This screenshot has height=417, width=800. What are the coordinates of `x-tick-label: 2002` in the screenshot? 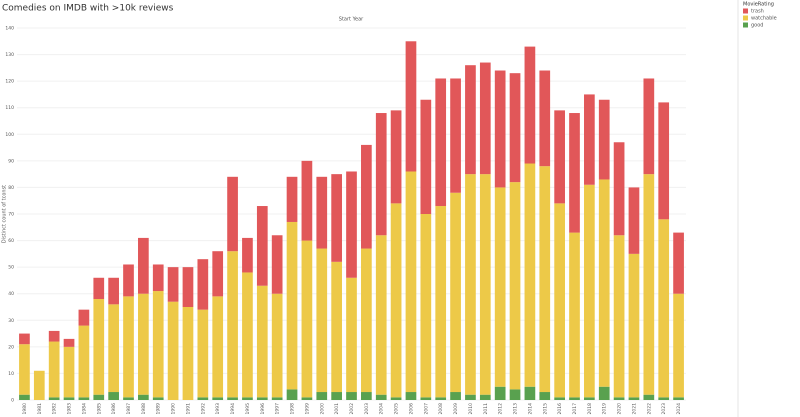 It's located at (352, 409).